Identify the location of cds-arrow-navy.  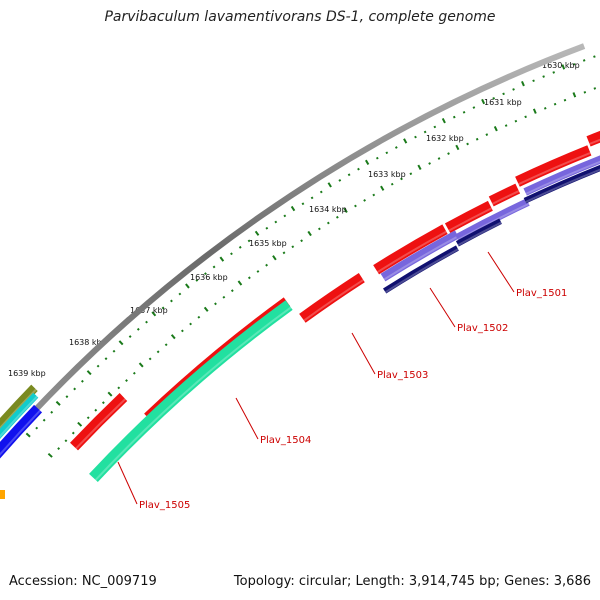
(421, 269).